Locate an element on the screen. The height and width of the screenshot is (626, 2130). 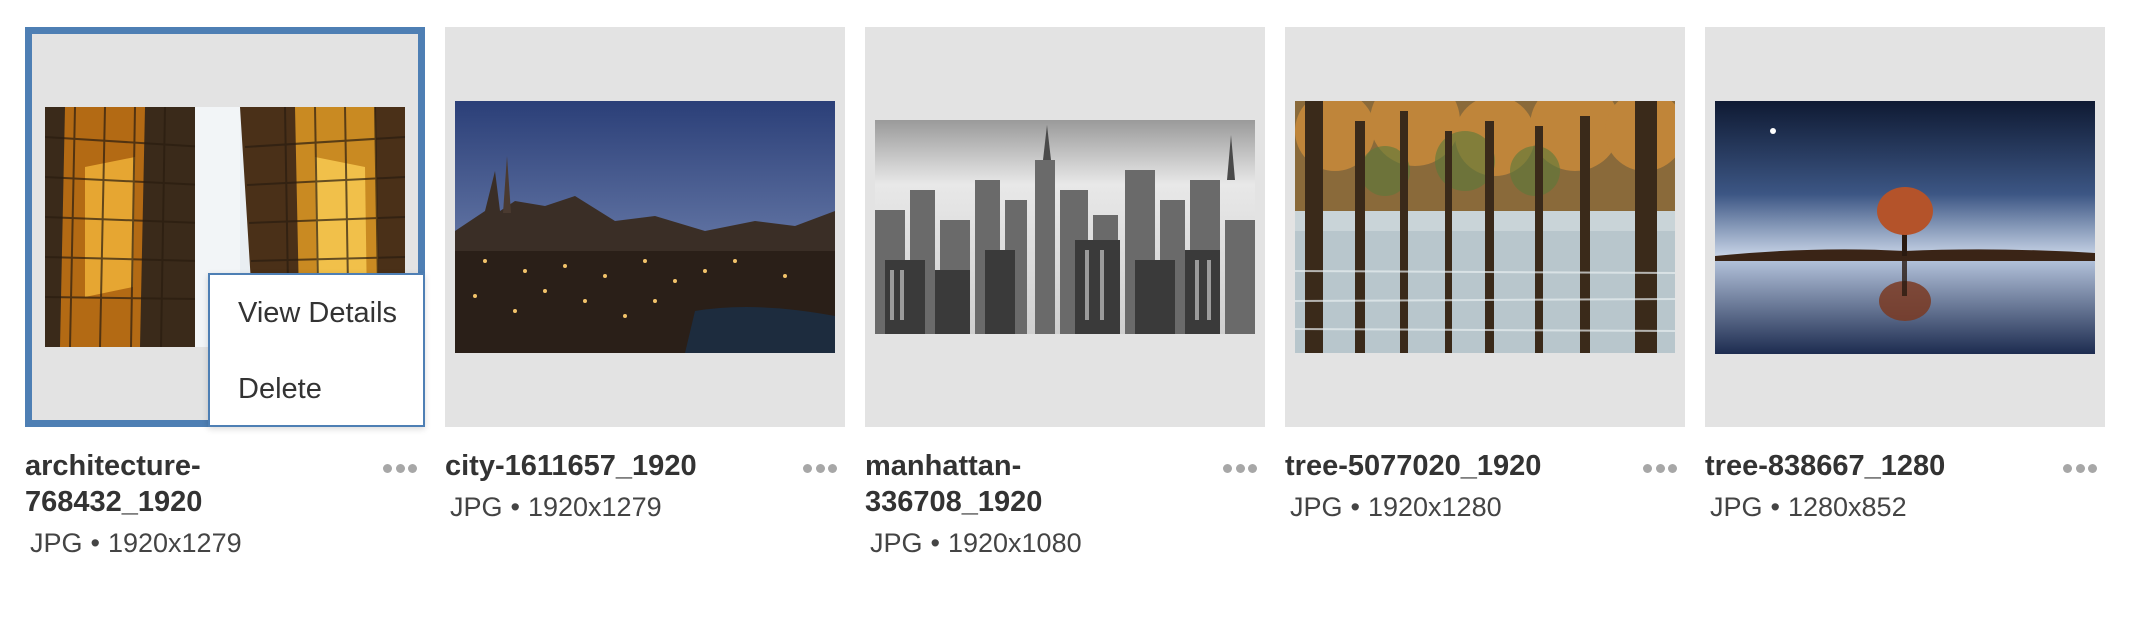
view-details-menu-item: View Details is located at coordinates (318, 313).